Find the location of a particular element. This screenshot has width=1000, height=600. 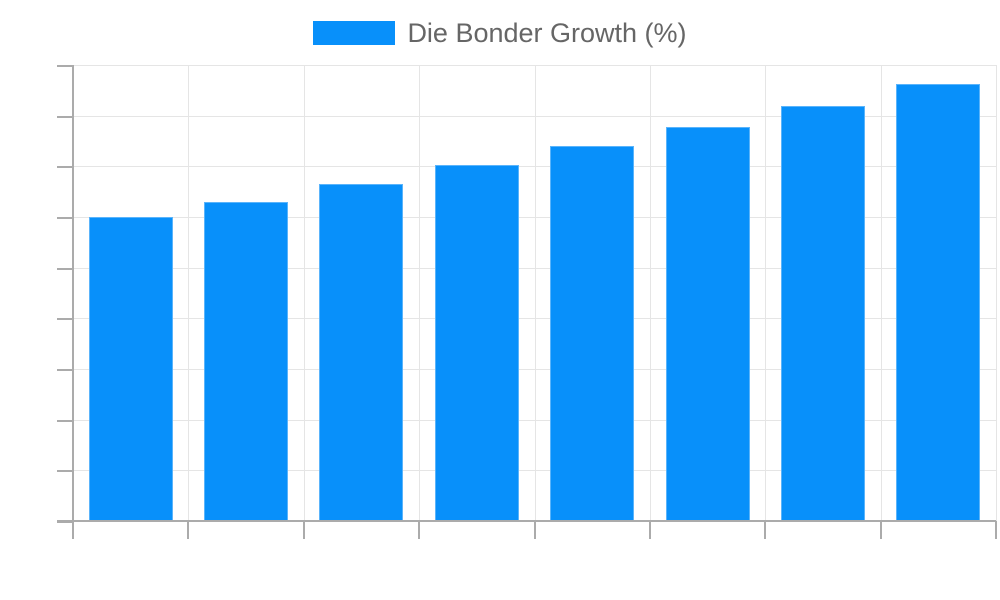

legend-label: Die Bonder Growth (%) is located at coordinates (547, 33).